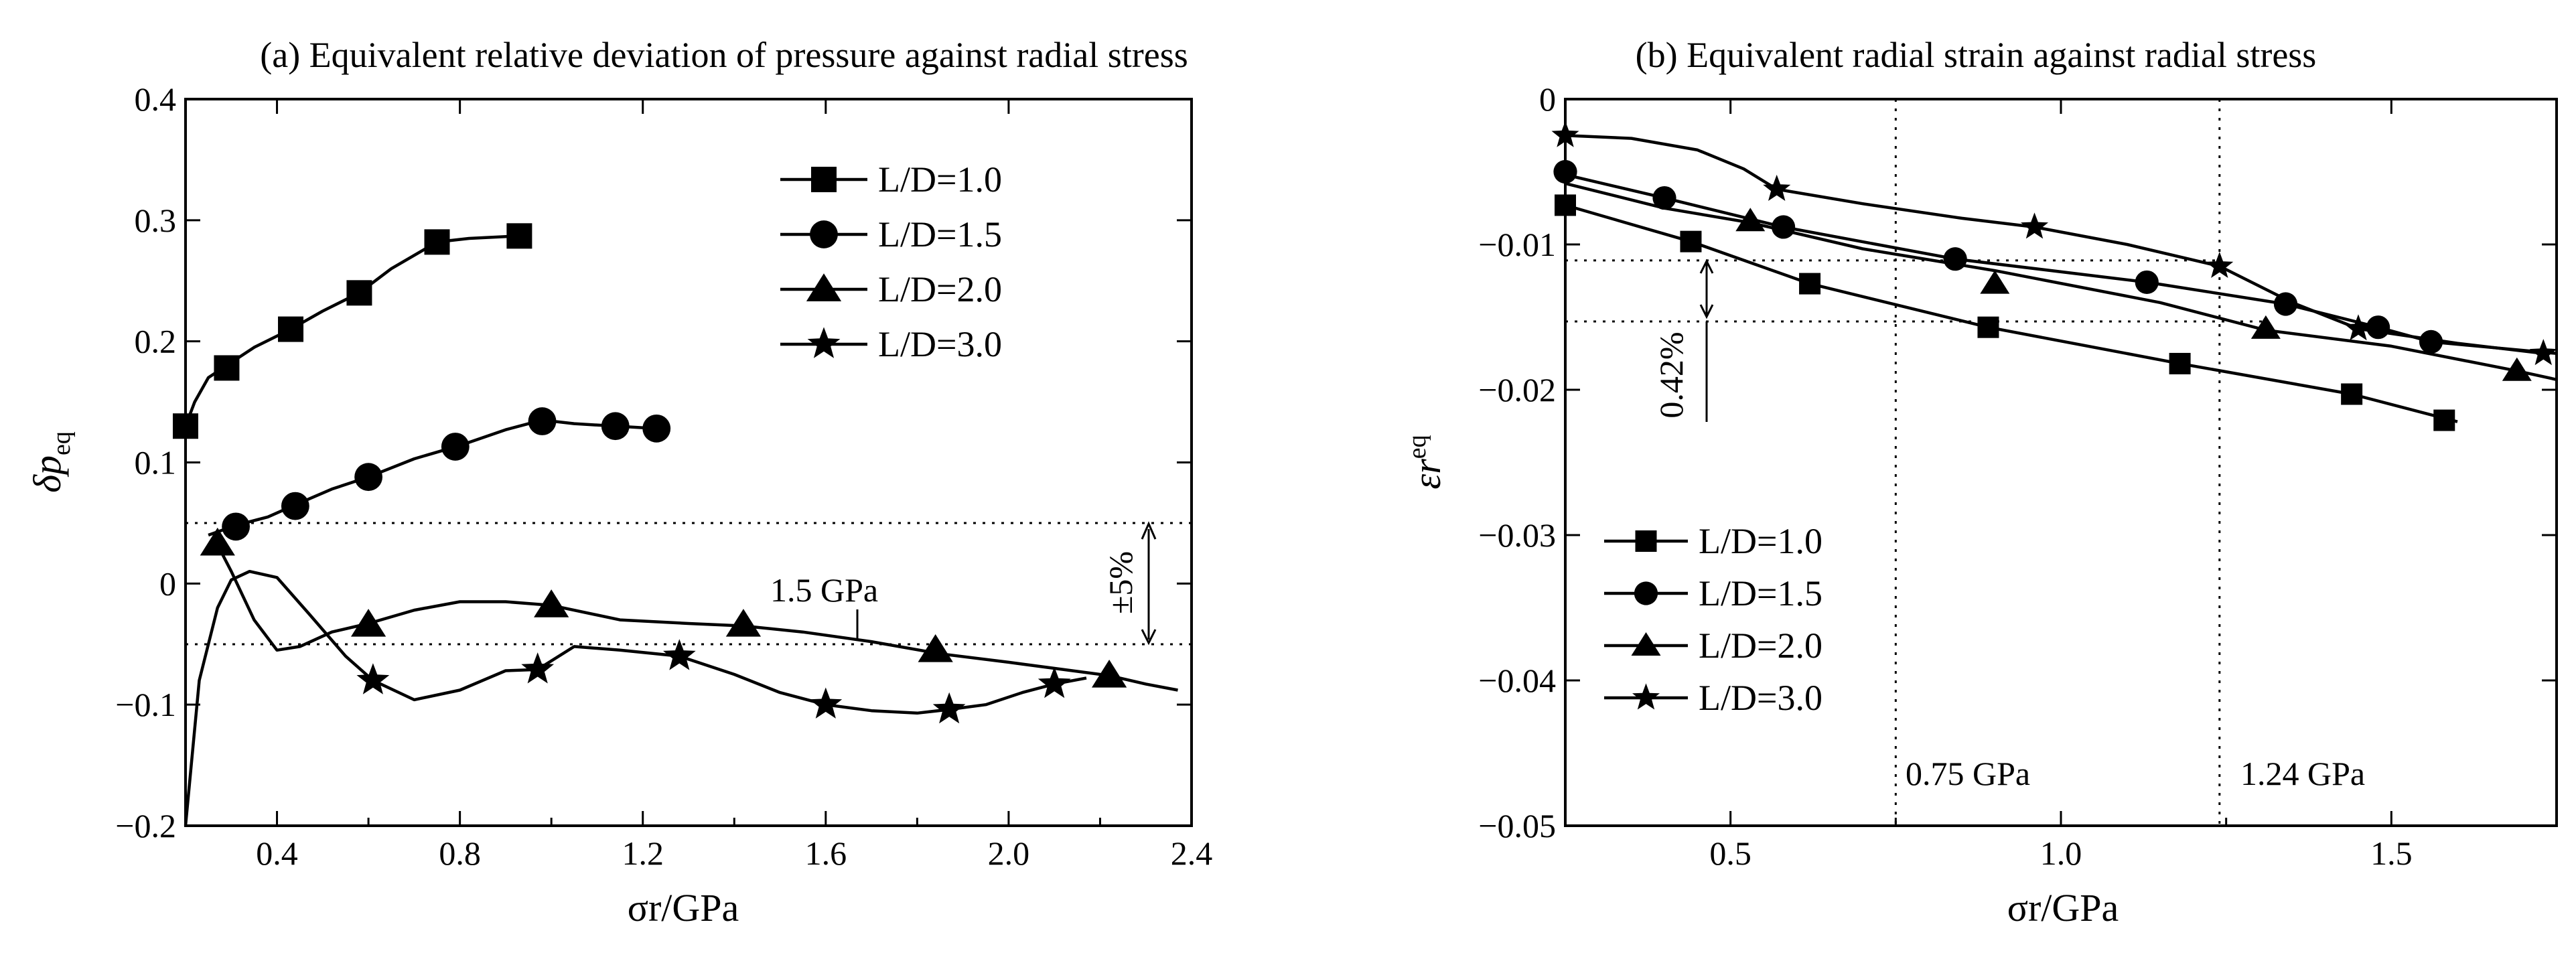  I want to click on panel-b-ytick-label: −0.03, so click(1517, 535).